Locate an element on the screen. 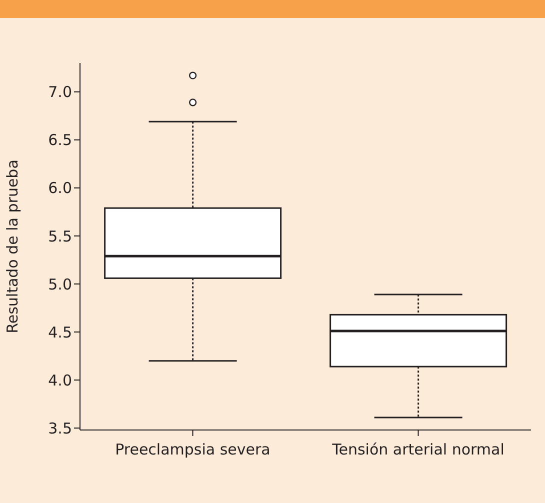 The height and width of the screenshot is (503, 545). x-tick-label: Tensión arterial normal is located at coordinates (417, 449).